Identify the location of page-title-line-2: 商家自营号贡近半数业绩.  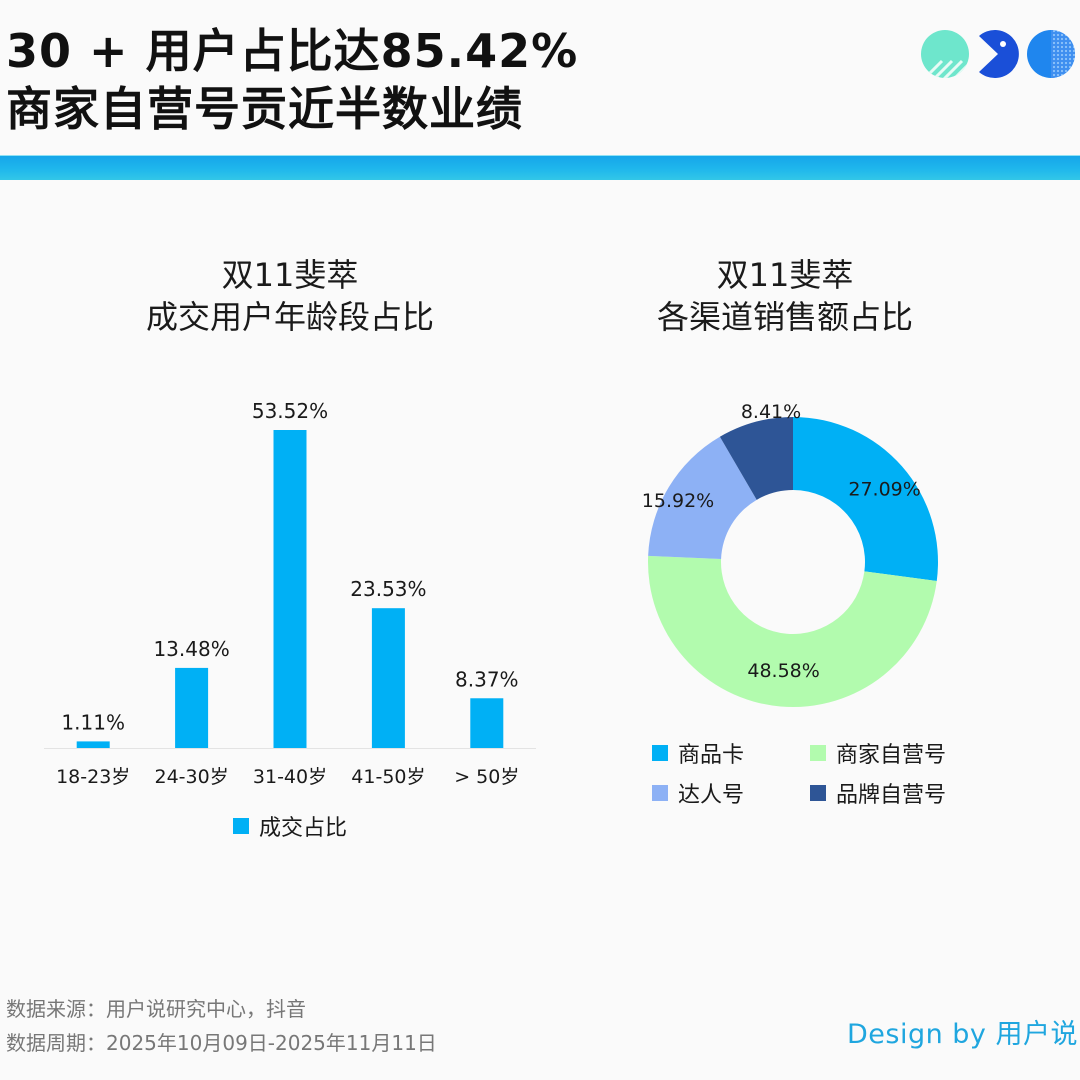
(264, 109).